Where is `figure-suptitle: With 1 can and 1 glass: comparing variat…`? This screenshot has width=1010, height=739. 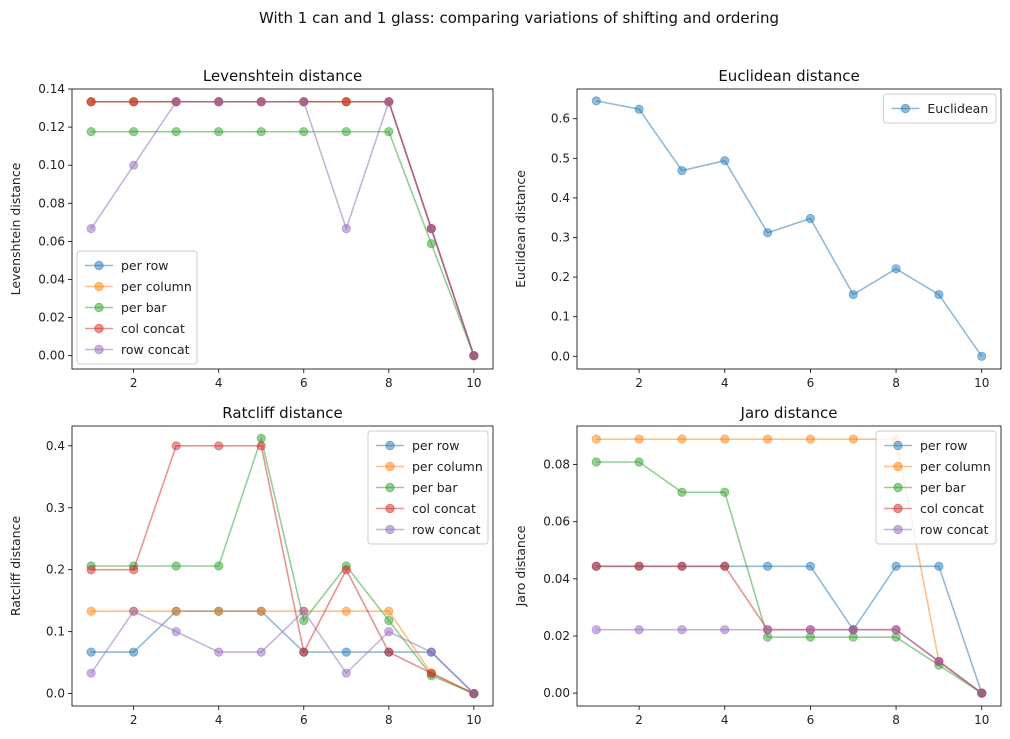 figure-suptitle: With 1 can and 1 glass: comparing variat… is located at coordinates (519, 18).